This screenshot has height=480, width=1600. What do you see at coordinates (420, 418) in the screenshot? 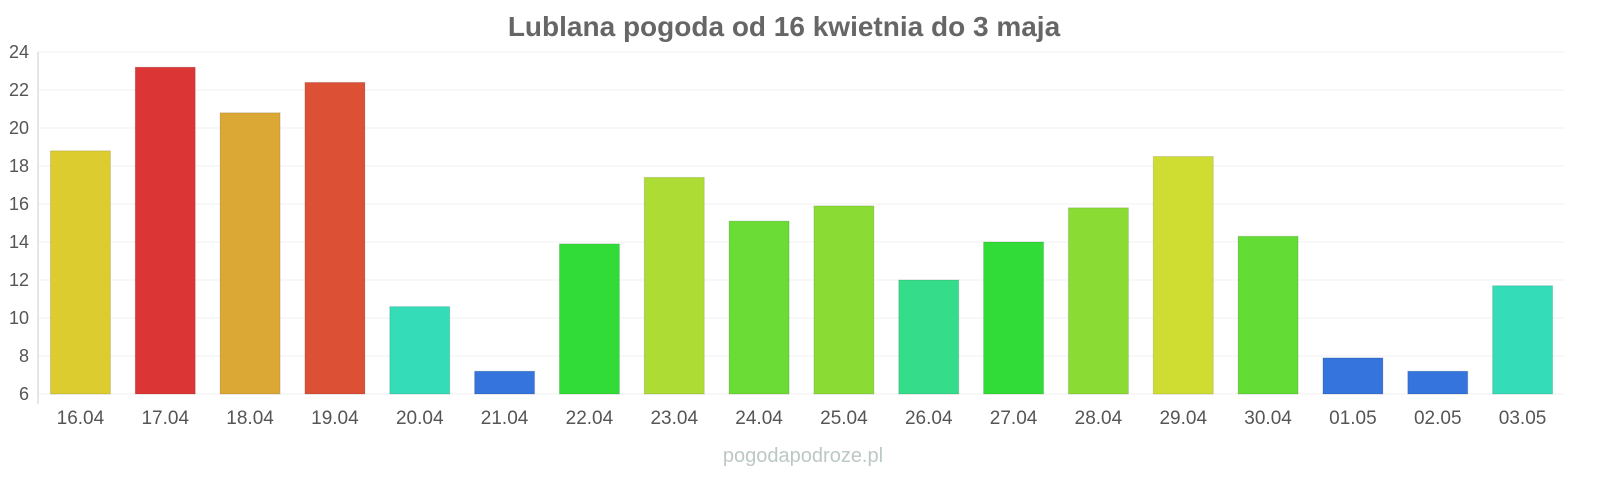
I see `x-tick-label: 20.04` at bounding box center [420, 418].